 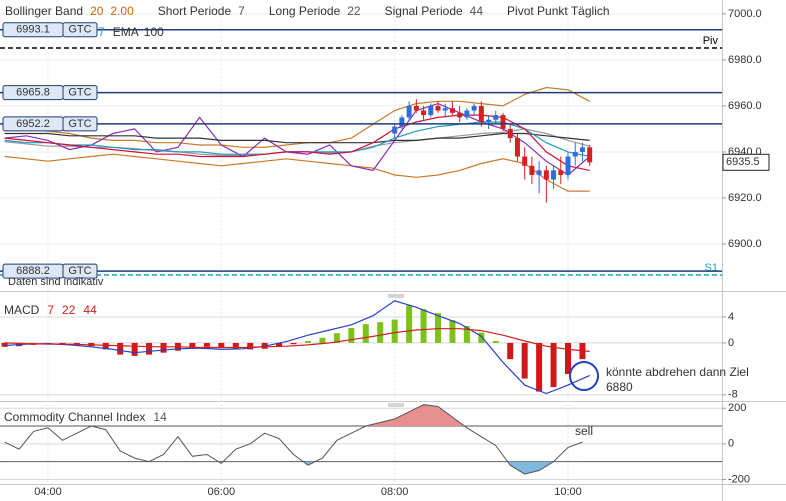 What do you see at coordinates (293, 439) in the screenshot?
I see `cci-line` at bounding box center [293, 439].